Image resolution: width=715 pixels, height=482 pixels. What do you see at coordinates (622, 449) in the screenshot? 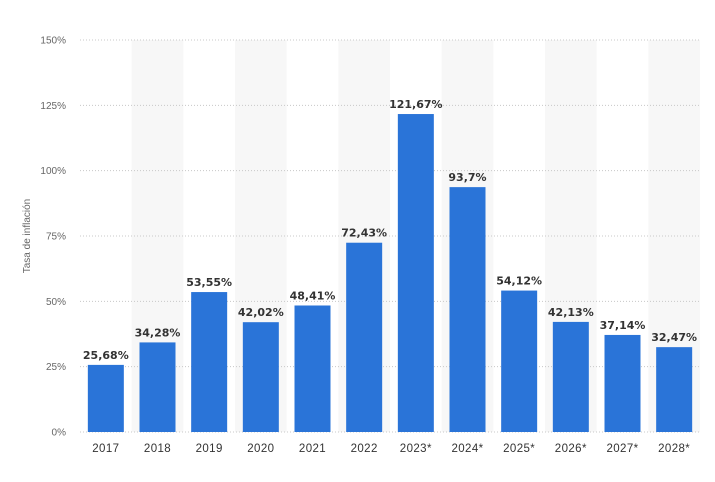
I see `x-tick-label: 2027*` at bounding box center [622, 449].